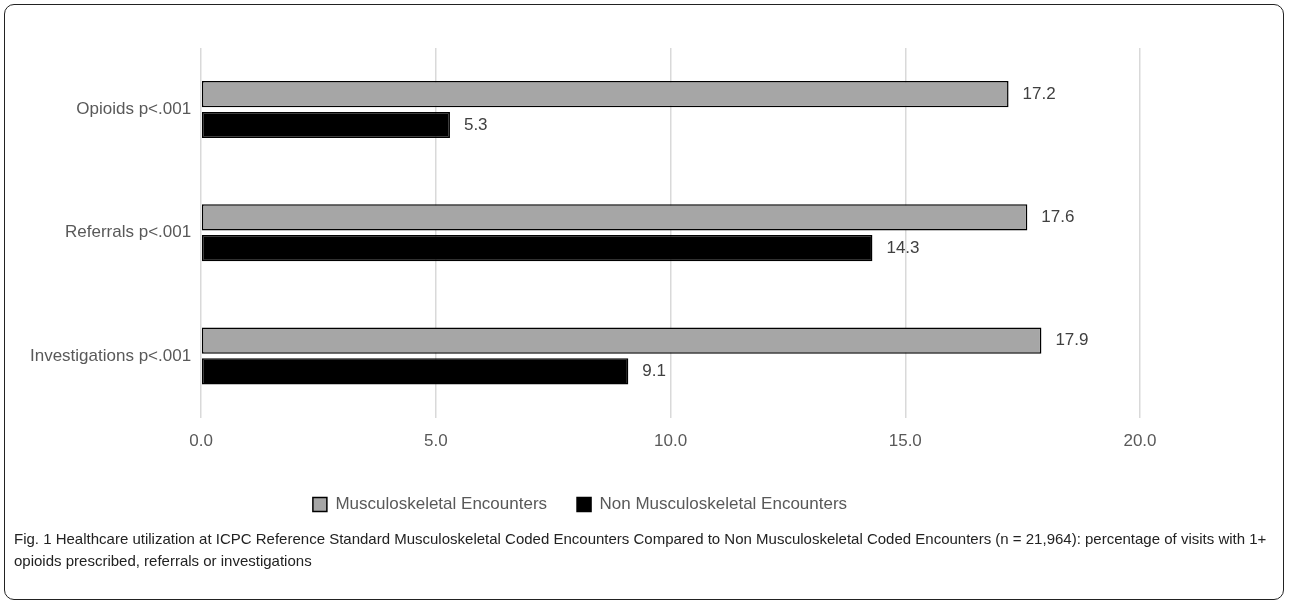 The height and width of the screenshot is (609, 1292). Describe the element at coordinates (641, 550) in the screenshot. I see `caption: Fig. 1 Healthcare utilization at ICPC Reference Standard Musculoskeletal Coded Encounters Compared to Non Musculoskeletal Coded Encounters (n = 21,964): percentage of visits with 1+ opioids prescribed, referrals or investigations` at that location.